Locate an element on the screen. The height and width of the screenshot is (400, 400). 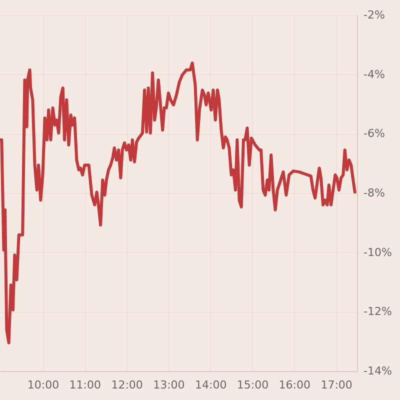
x-tick-label: 14:00 is located at coordinates (210, 385).